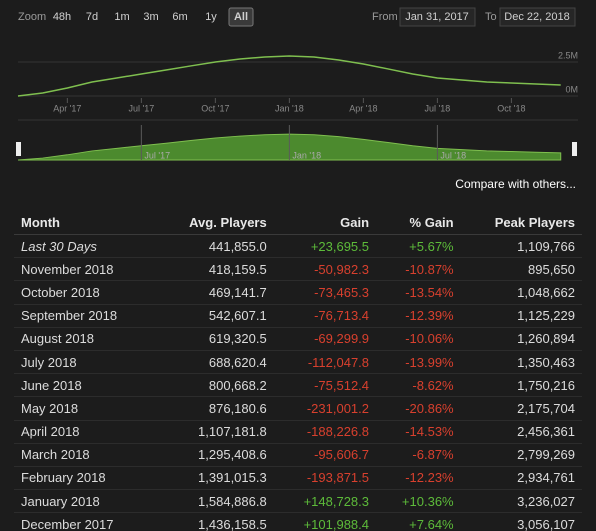  Describe the element at coordinates (418, 316) in the screenshot. I see `cell: -12.39%` at that location.